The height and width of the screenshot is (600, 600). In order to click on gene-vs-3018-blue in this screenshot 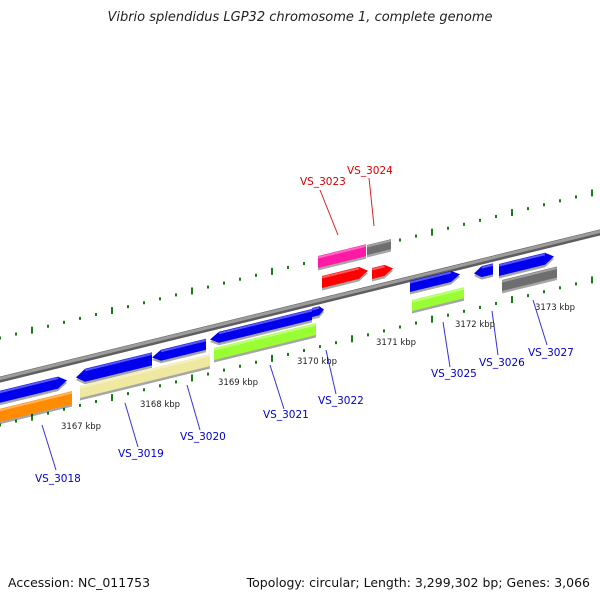, I will do `click(33, 391)`.